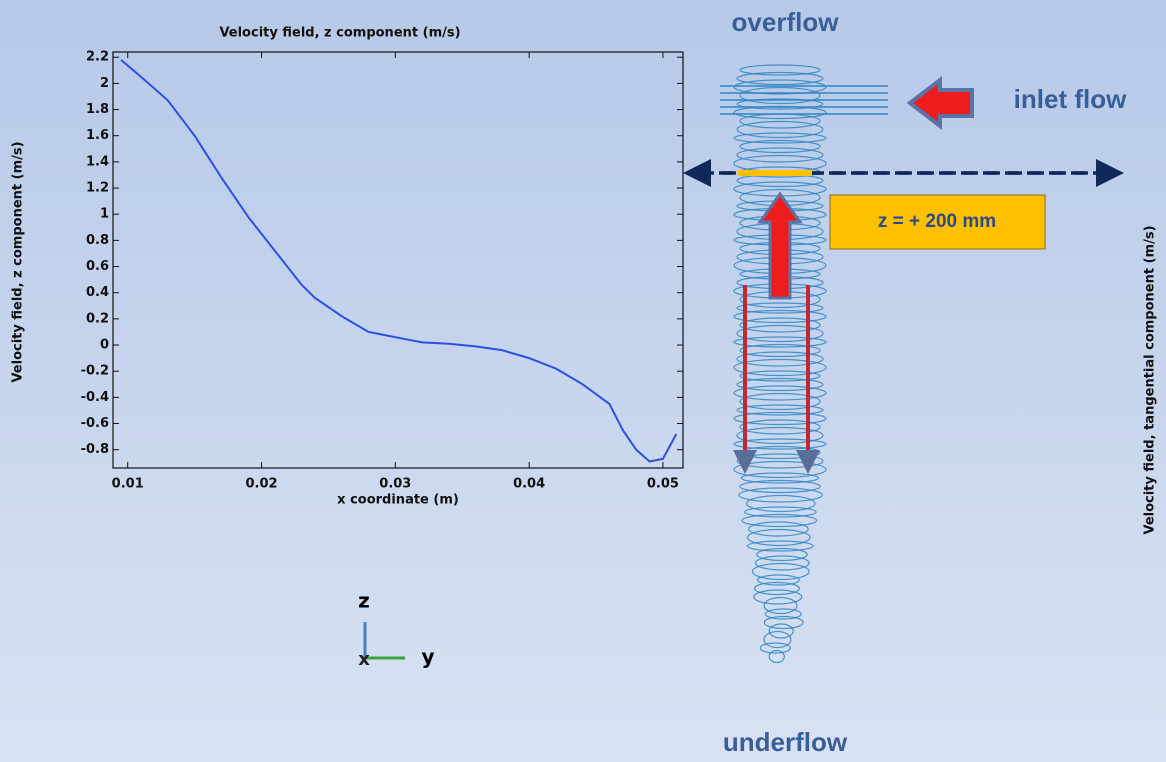  I want to click on x-tick-label: 0.03, so click(395, 484).